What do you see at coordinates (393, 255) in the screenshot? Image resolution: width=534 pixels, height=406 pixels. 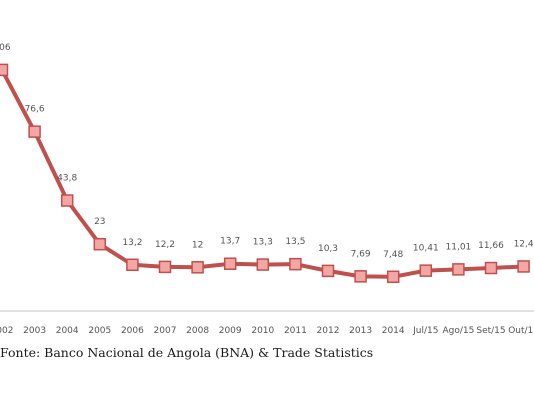 I see `data-label: 7,48` at bounding box center [393, 255].